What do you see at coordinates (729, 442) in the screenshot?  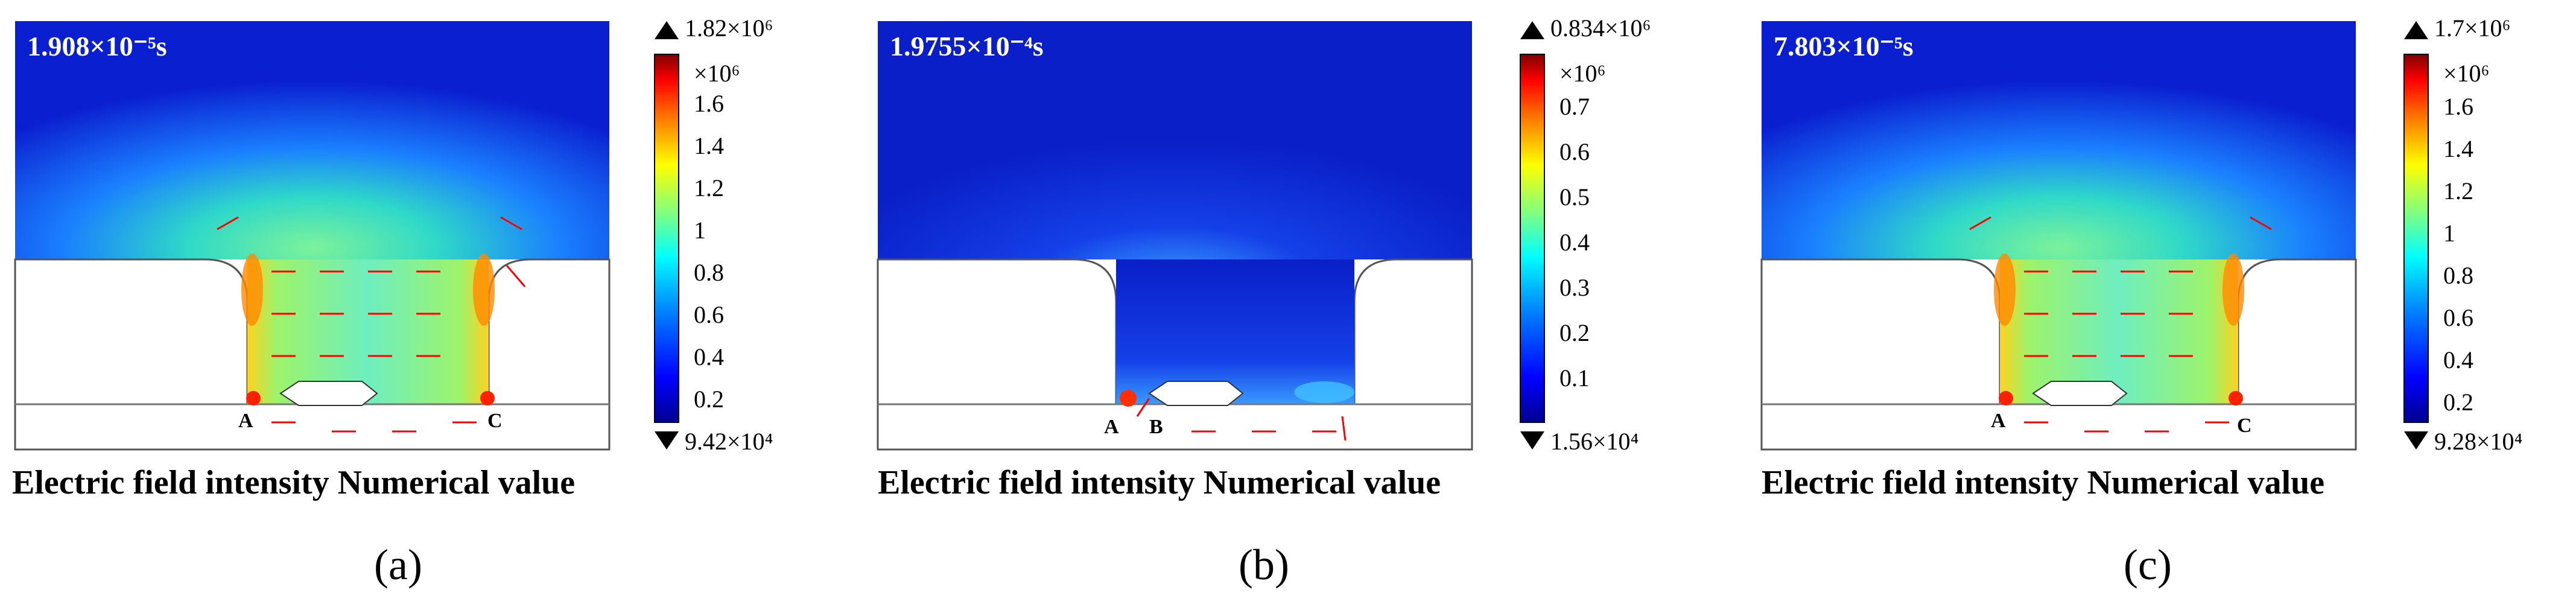 I see `colorbar-min-label: 9.42×10⁴` at bounding box center [729, 442].